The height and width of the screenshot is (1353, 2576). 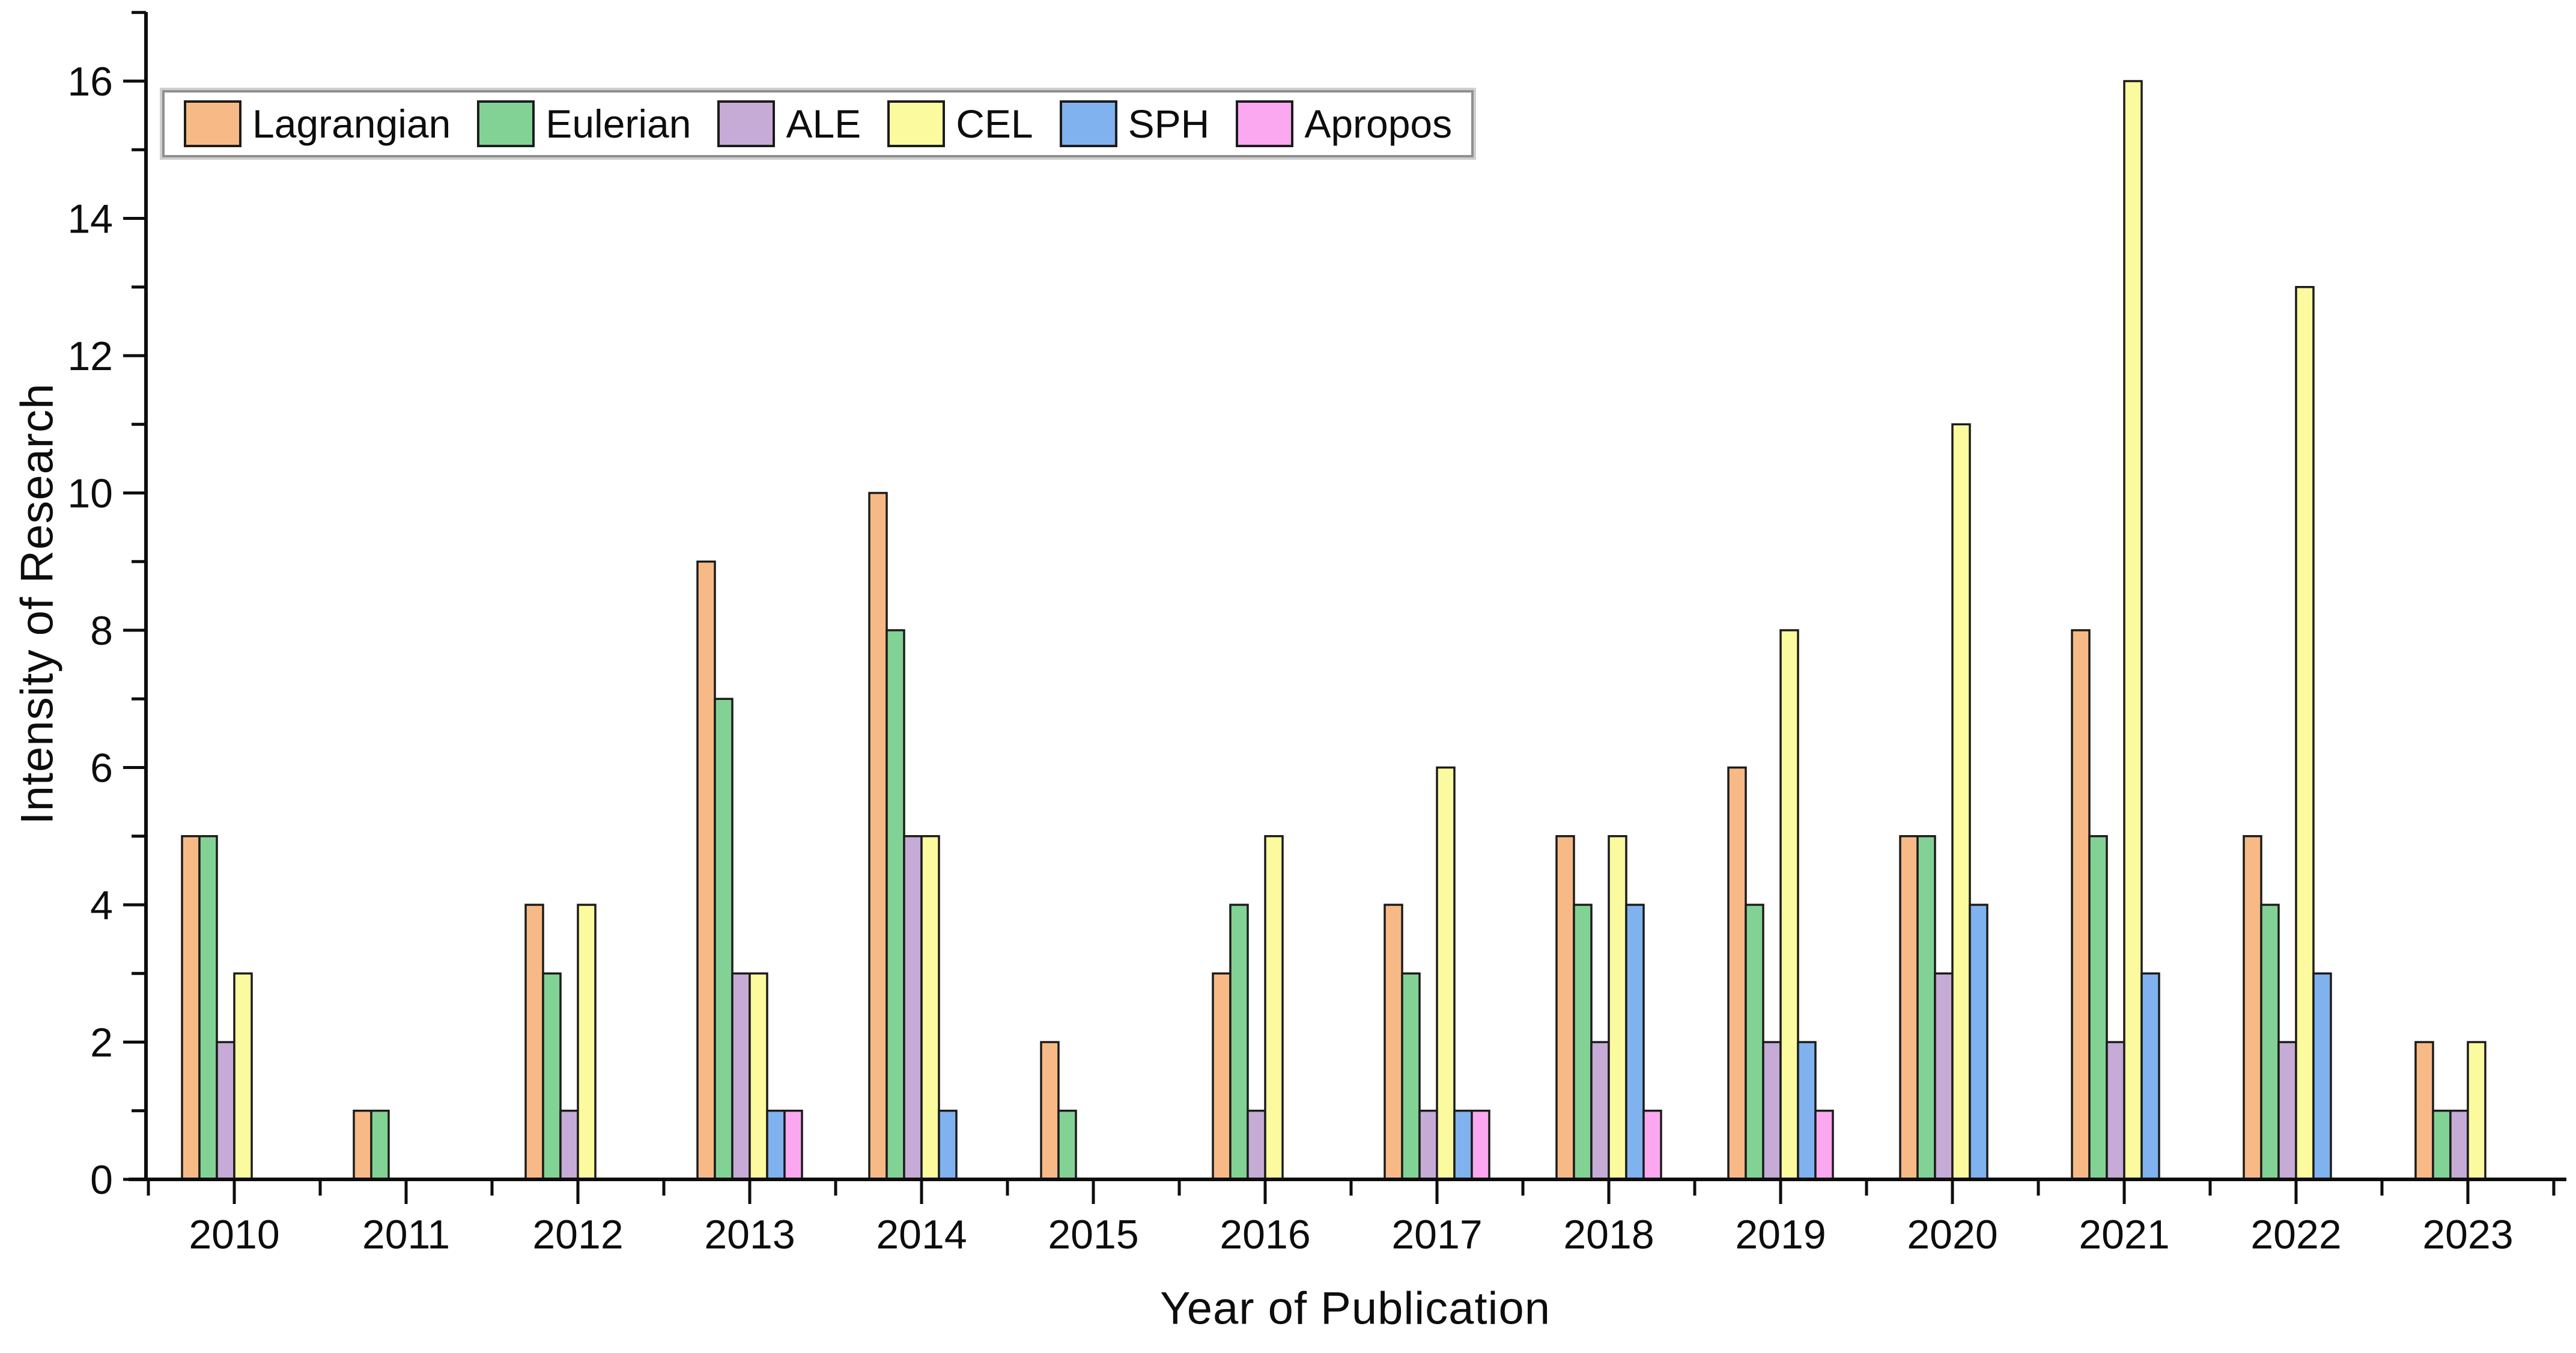 What do you see at coordinates (1256, 1145) in the screenshot?
I see `bar-2016-ale` at bounding box center [1256, 1145].